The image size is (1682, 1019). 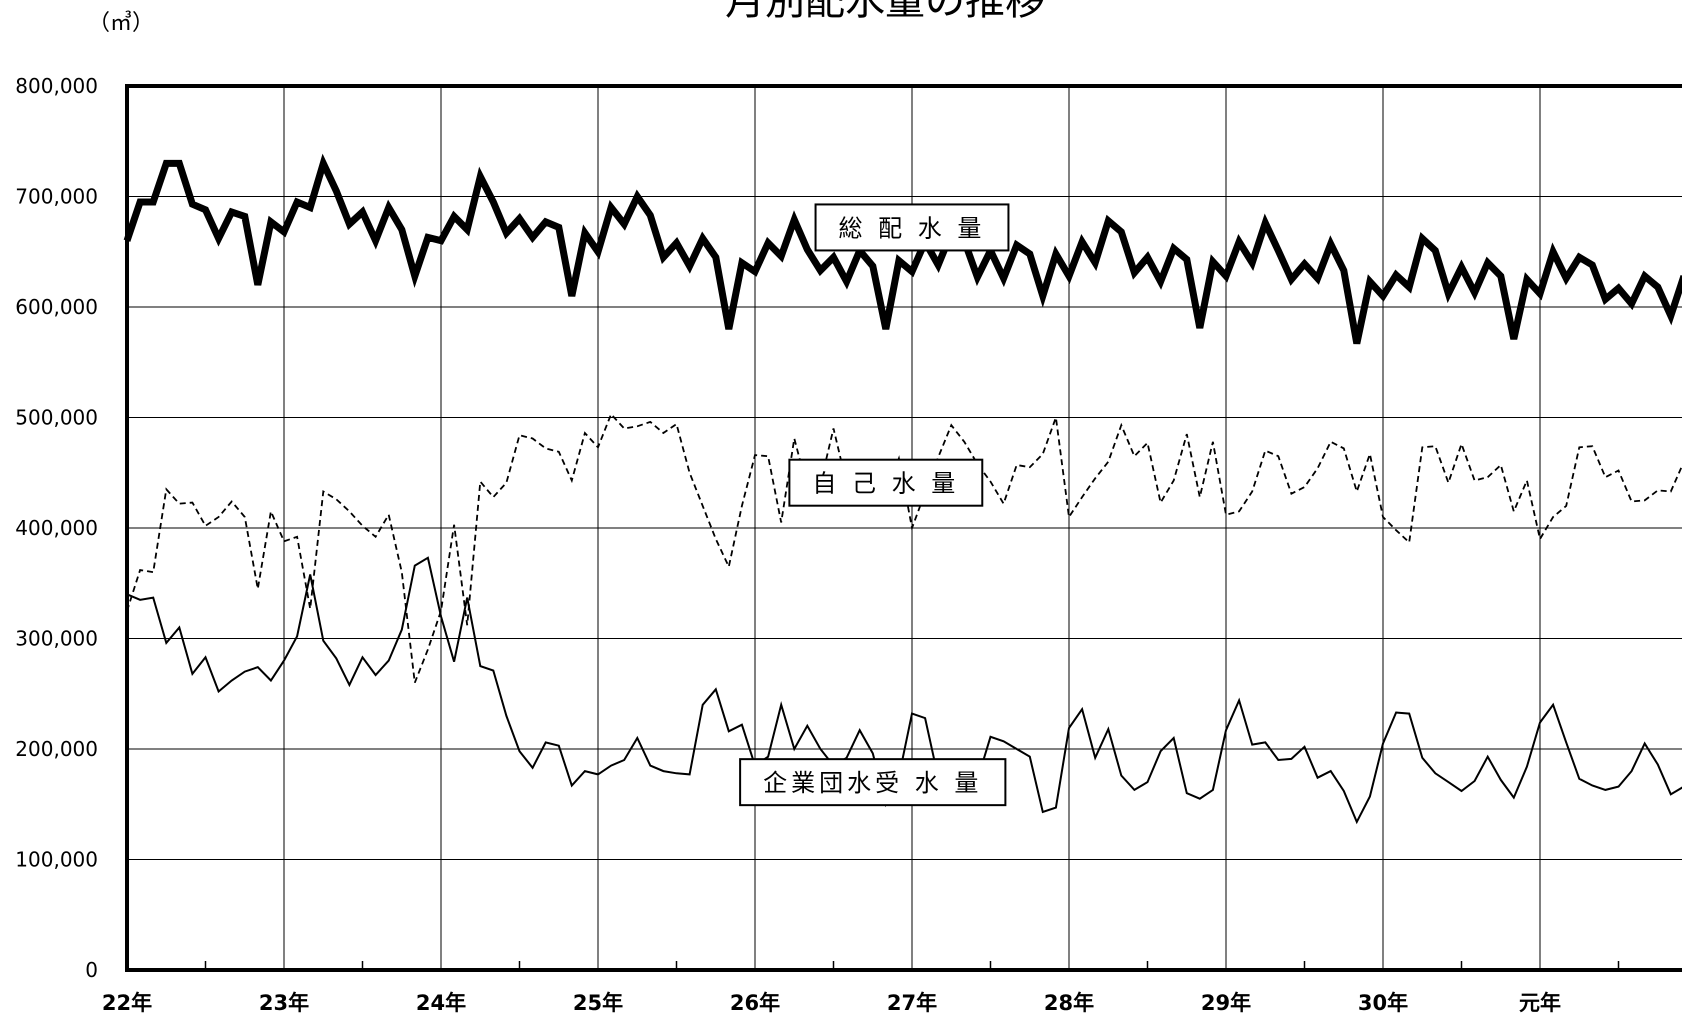 I want to click on x-tick-label: 23年, so click(x=284, y=1003).